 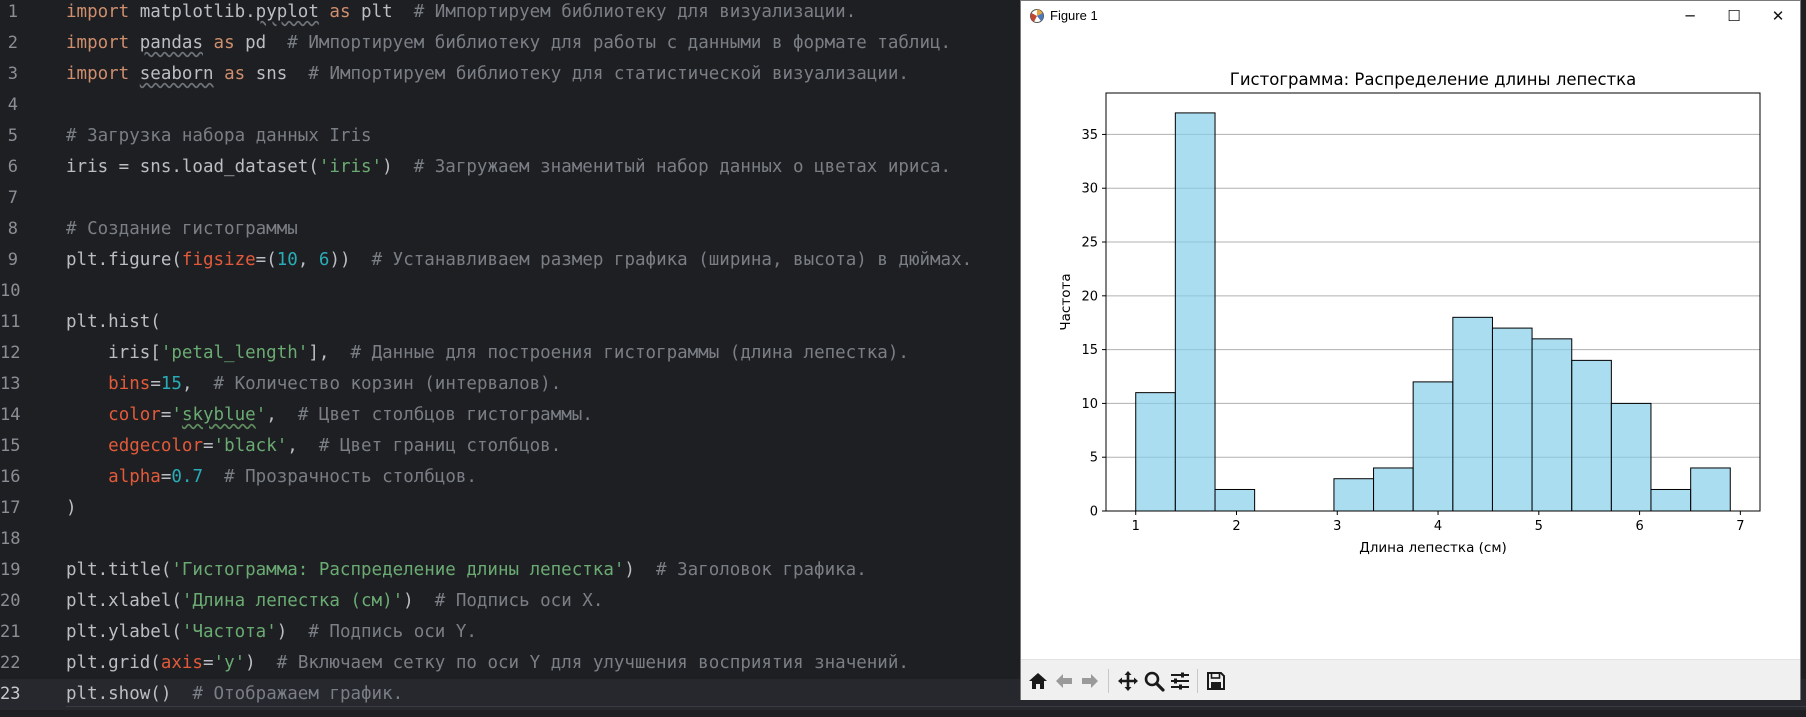 I want to click on line-number: 10, so click(x=10, y=291).